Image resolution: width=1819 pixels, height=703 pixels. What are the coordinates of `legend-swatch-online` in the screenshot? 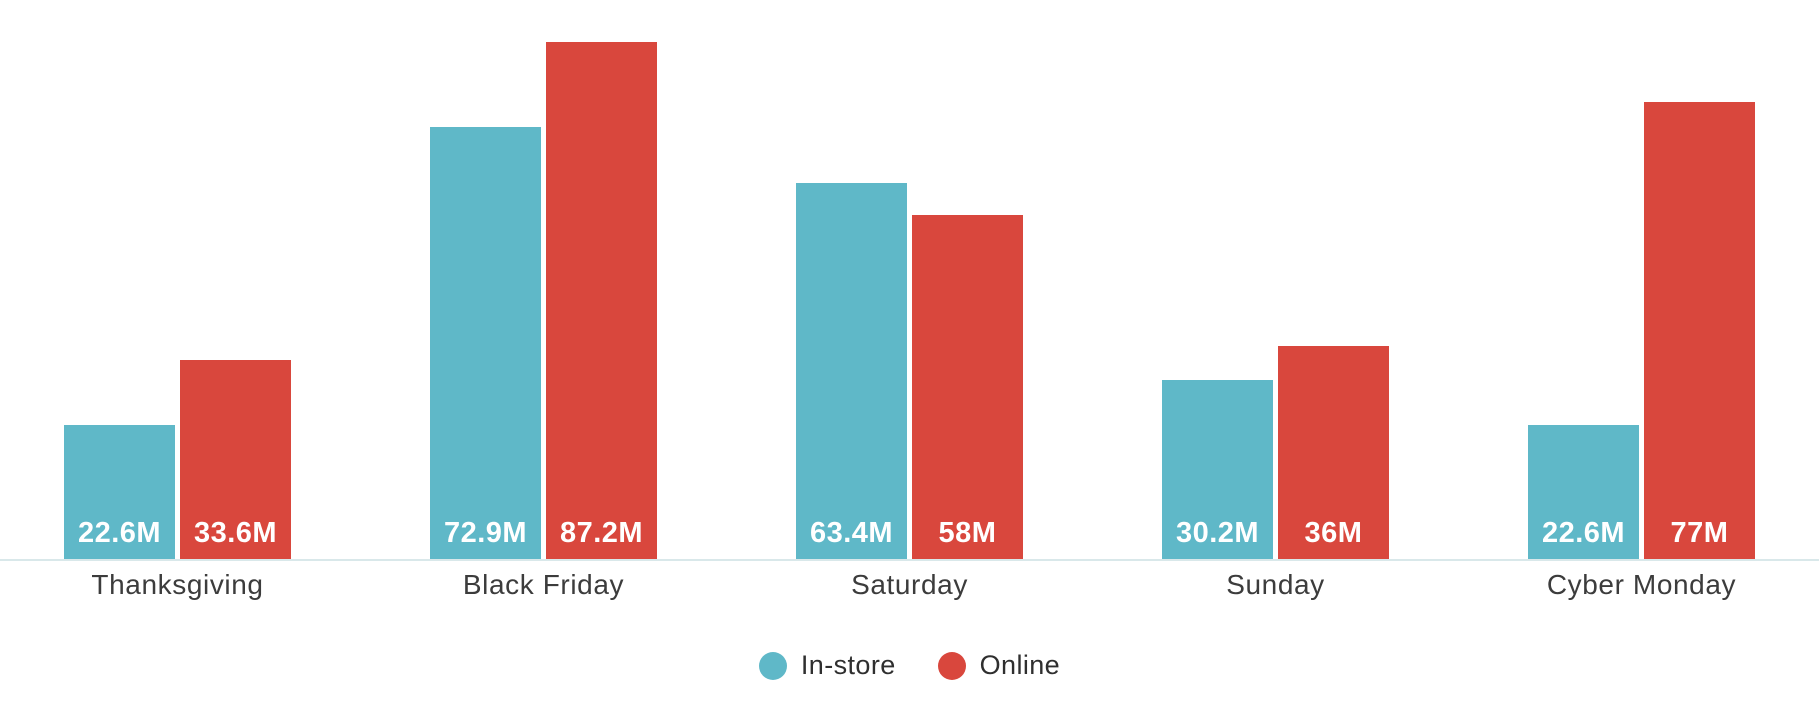 It's located at (951, 665).